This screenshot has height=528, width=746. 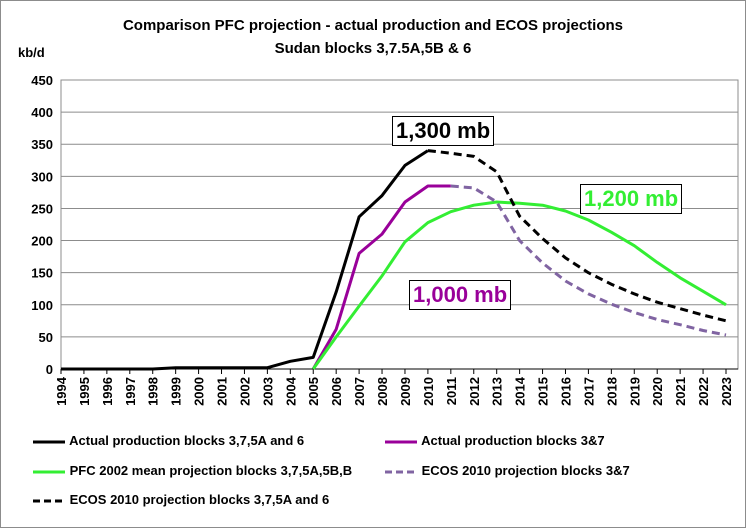 What do you see at coordinates (451, 391) in the screenshot?
I see `x-tick-label: 2011` at bounding box center [451, 391].